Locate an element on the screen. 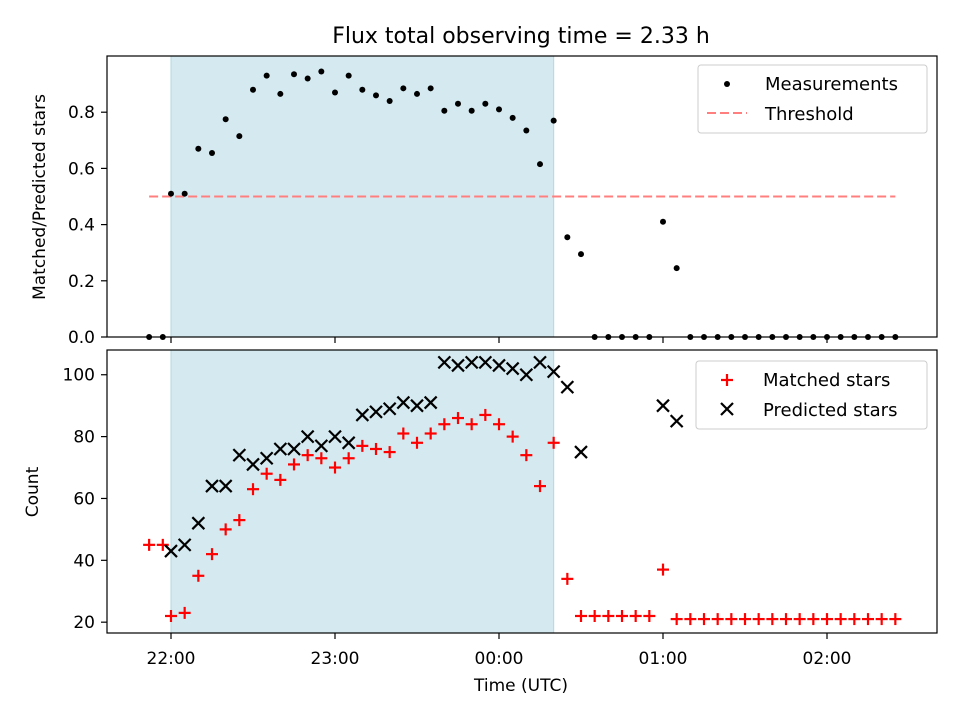  top-ytick-label: 0.6 is located at coordinates (81, 169).